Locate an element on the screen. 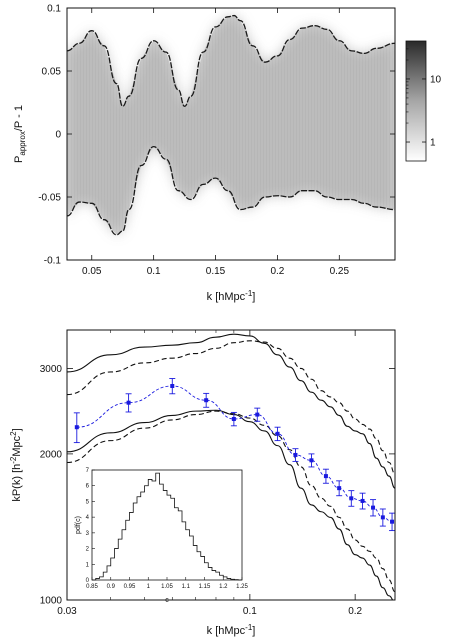 Image resolution: width=463 pixels, height=639 pixels. spectrum-y-axis-label: kP(k) [h-2Mpc2] is located at coordinates (16, 464).